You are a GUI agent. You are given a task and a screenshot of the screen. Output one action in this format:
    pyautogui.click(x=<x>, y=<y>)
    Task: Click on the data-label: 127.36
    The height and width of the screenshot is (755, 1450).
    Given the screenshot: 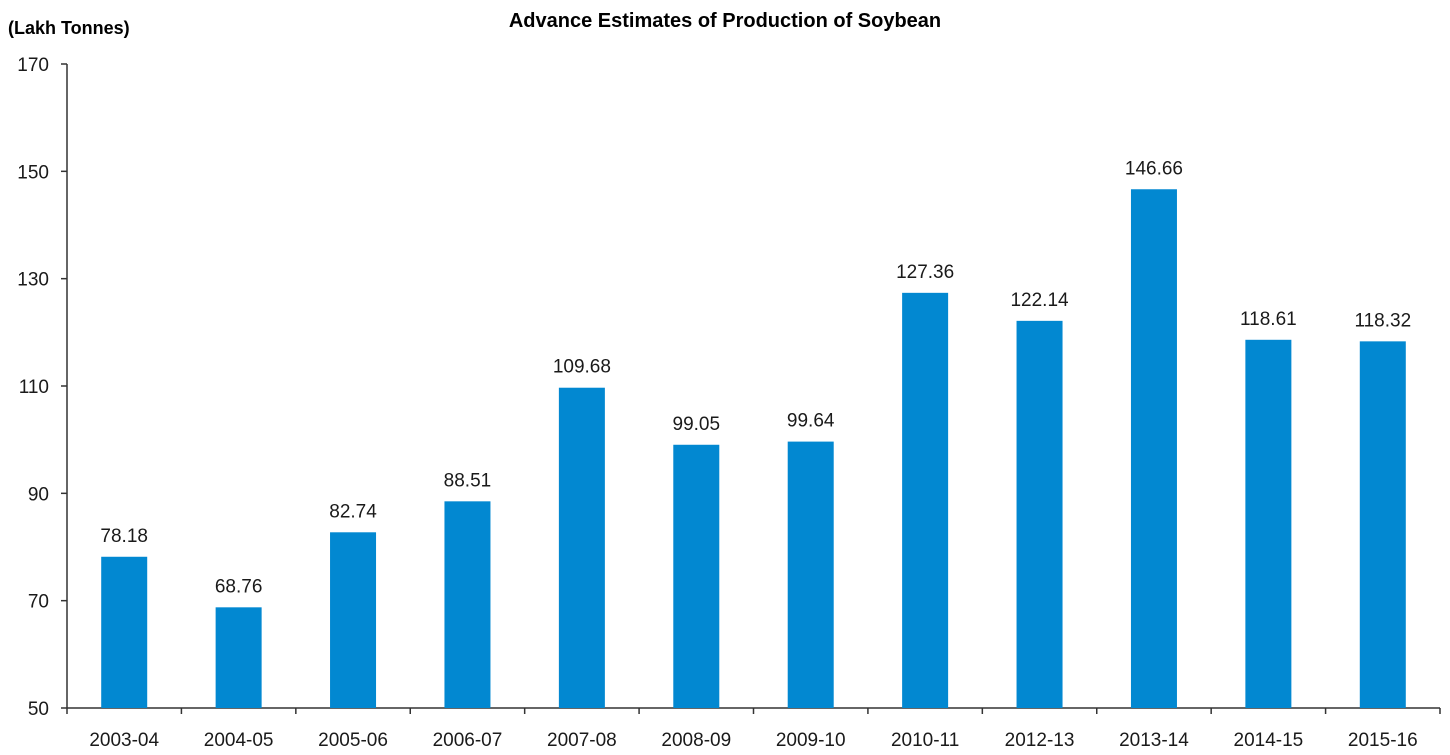 What is the action you would take?
    pyautogui.click(x=925, y=272)
    